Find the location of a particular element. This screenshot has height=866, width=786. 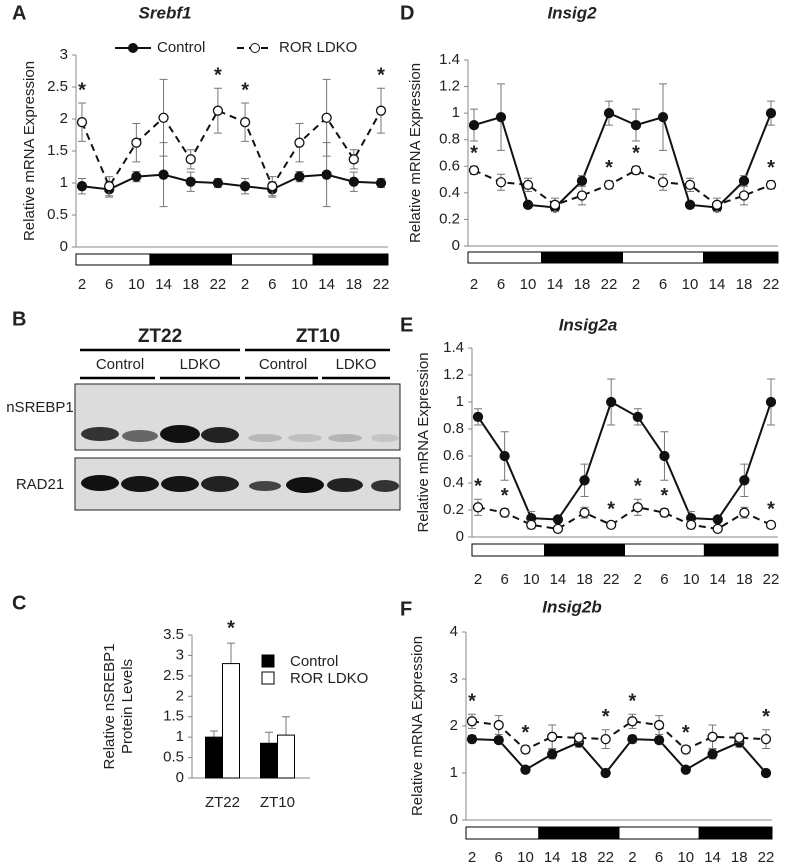

y-tick-label: 0.4 is located at coordinates (453, 482).